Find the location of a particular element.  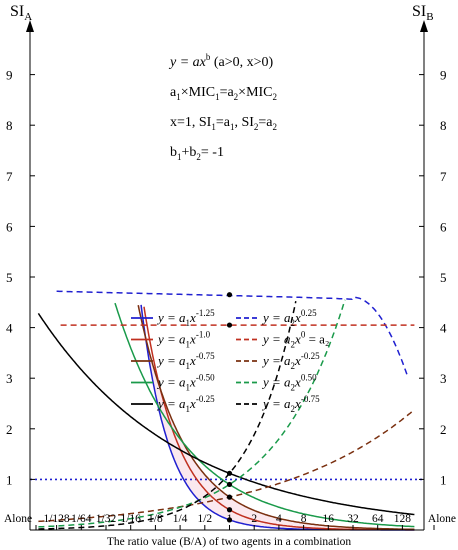

series-line is located at coordinates (232, 332).